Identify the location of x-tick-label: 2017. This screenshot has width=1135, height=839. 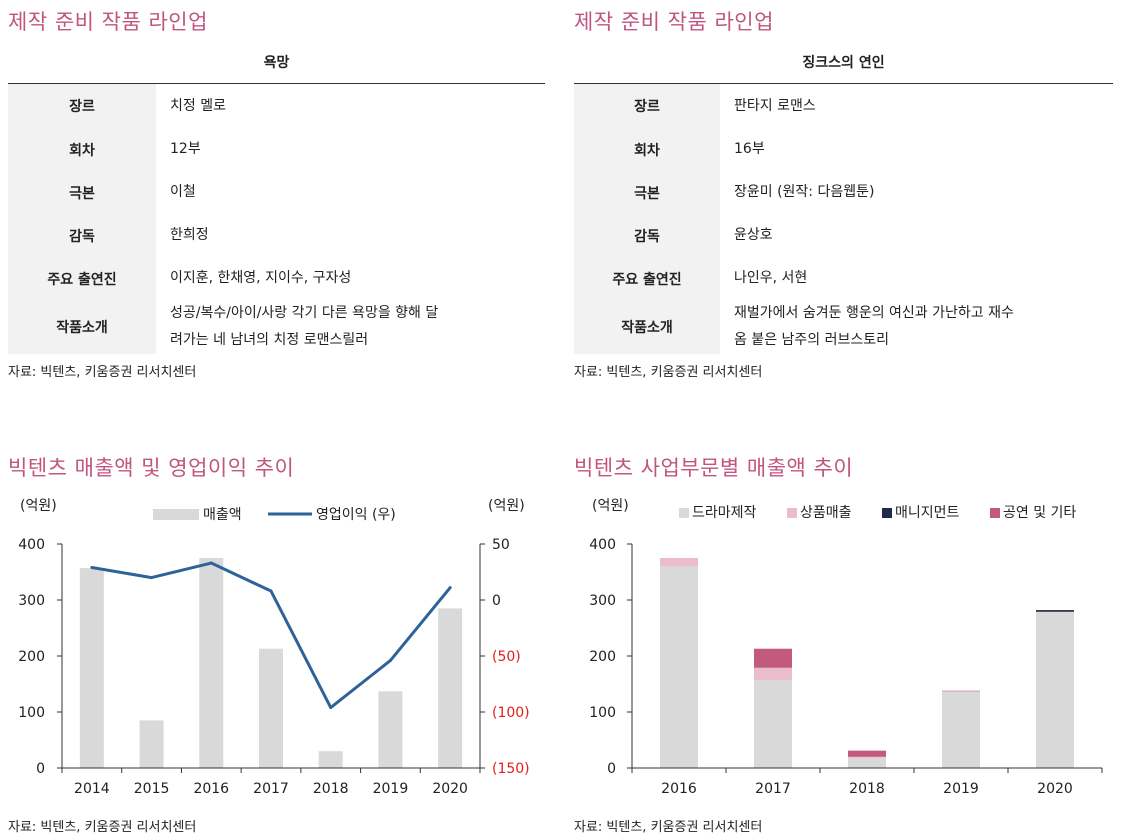
(271, 789).